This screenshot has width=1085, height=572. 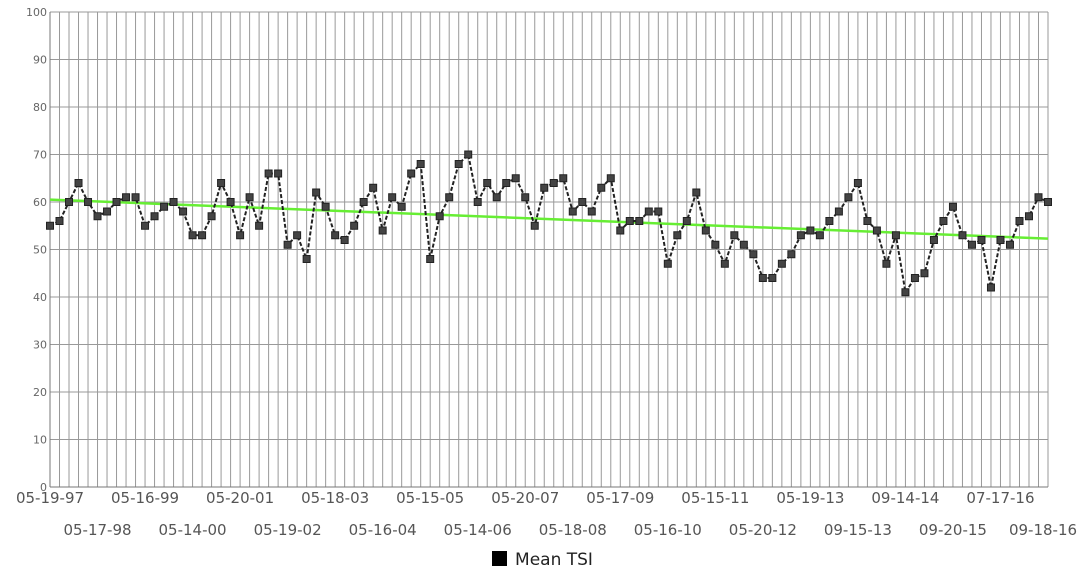 I want to click on y-tick-label: 20, so click(x=40, y=392).